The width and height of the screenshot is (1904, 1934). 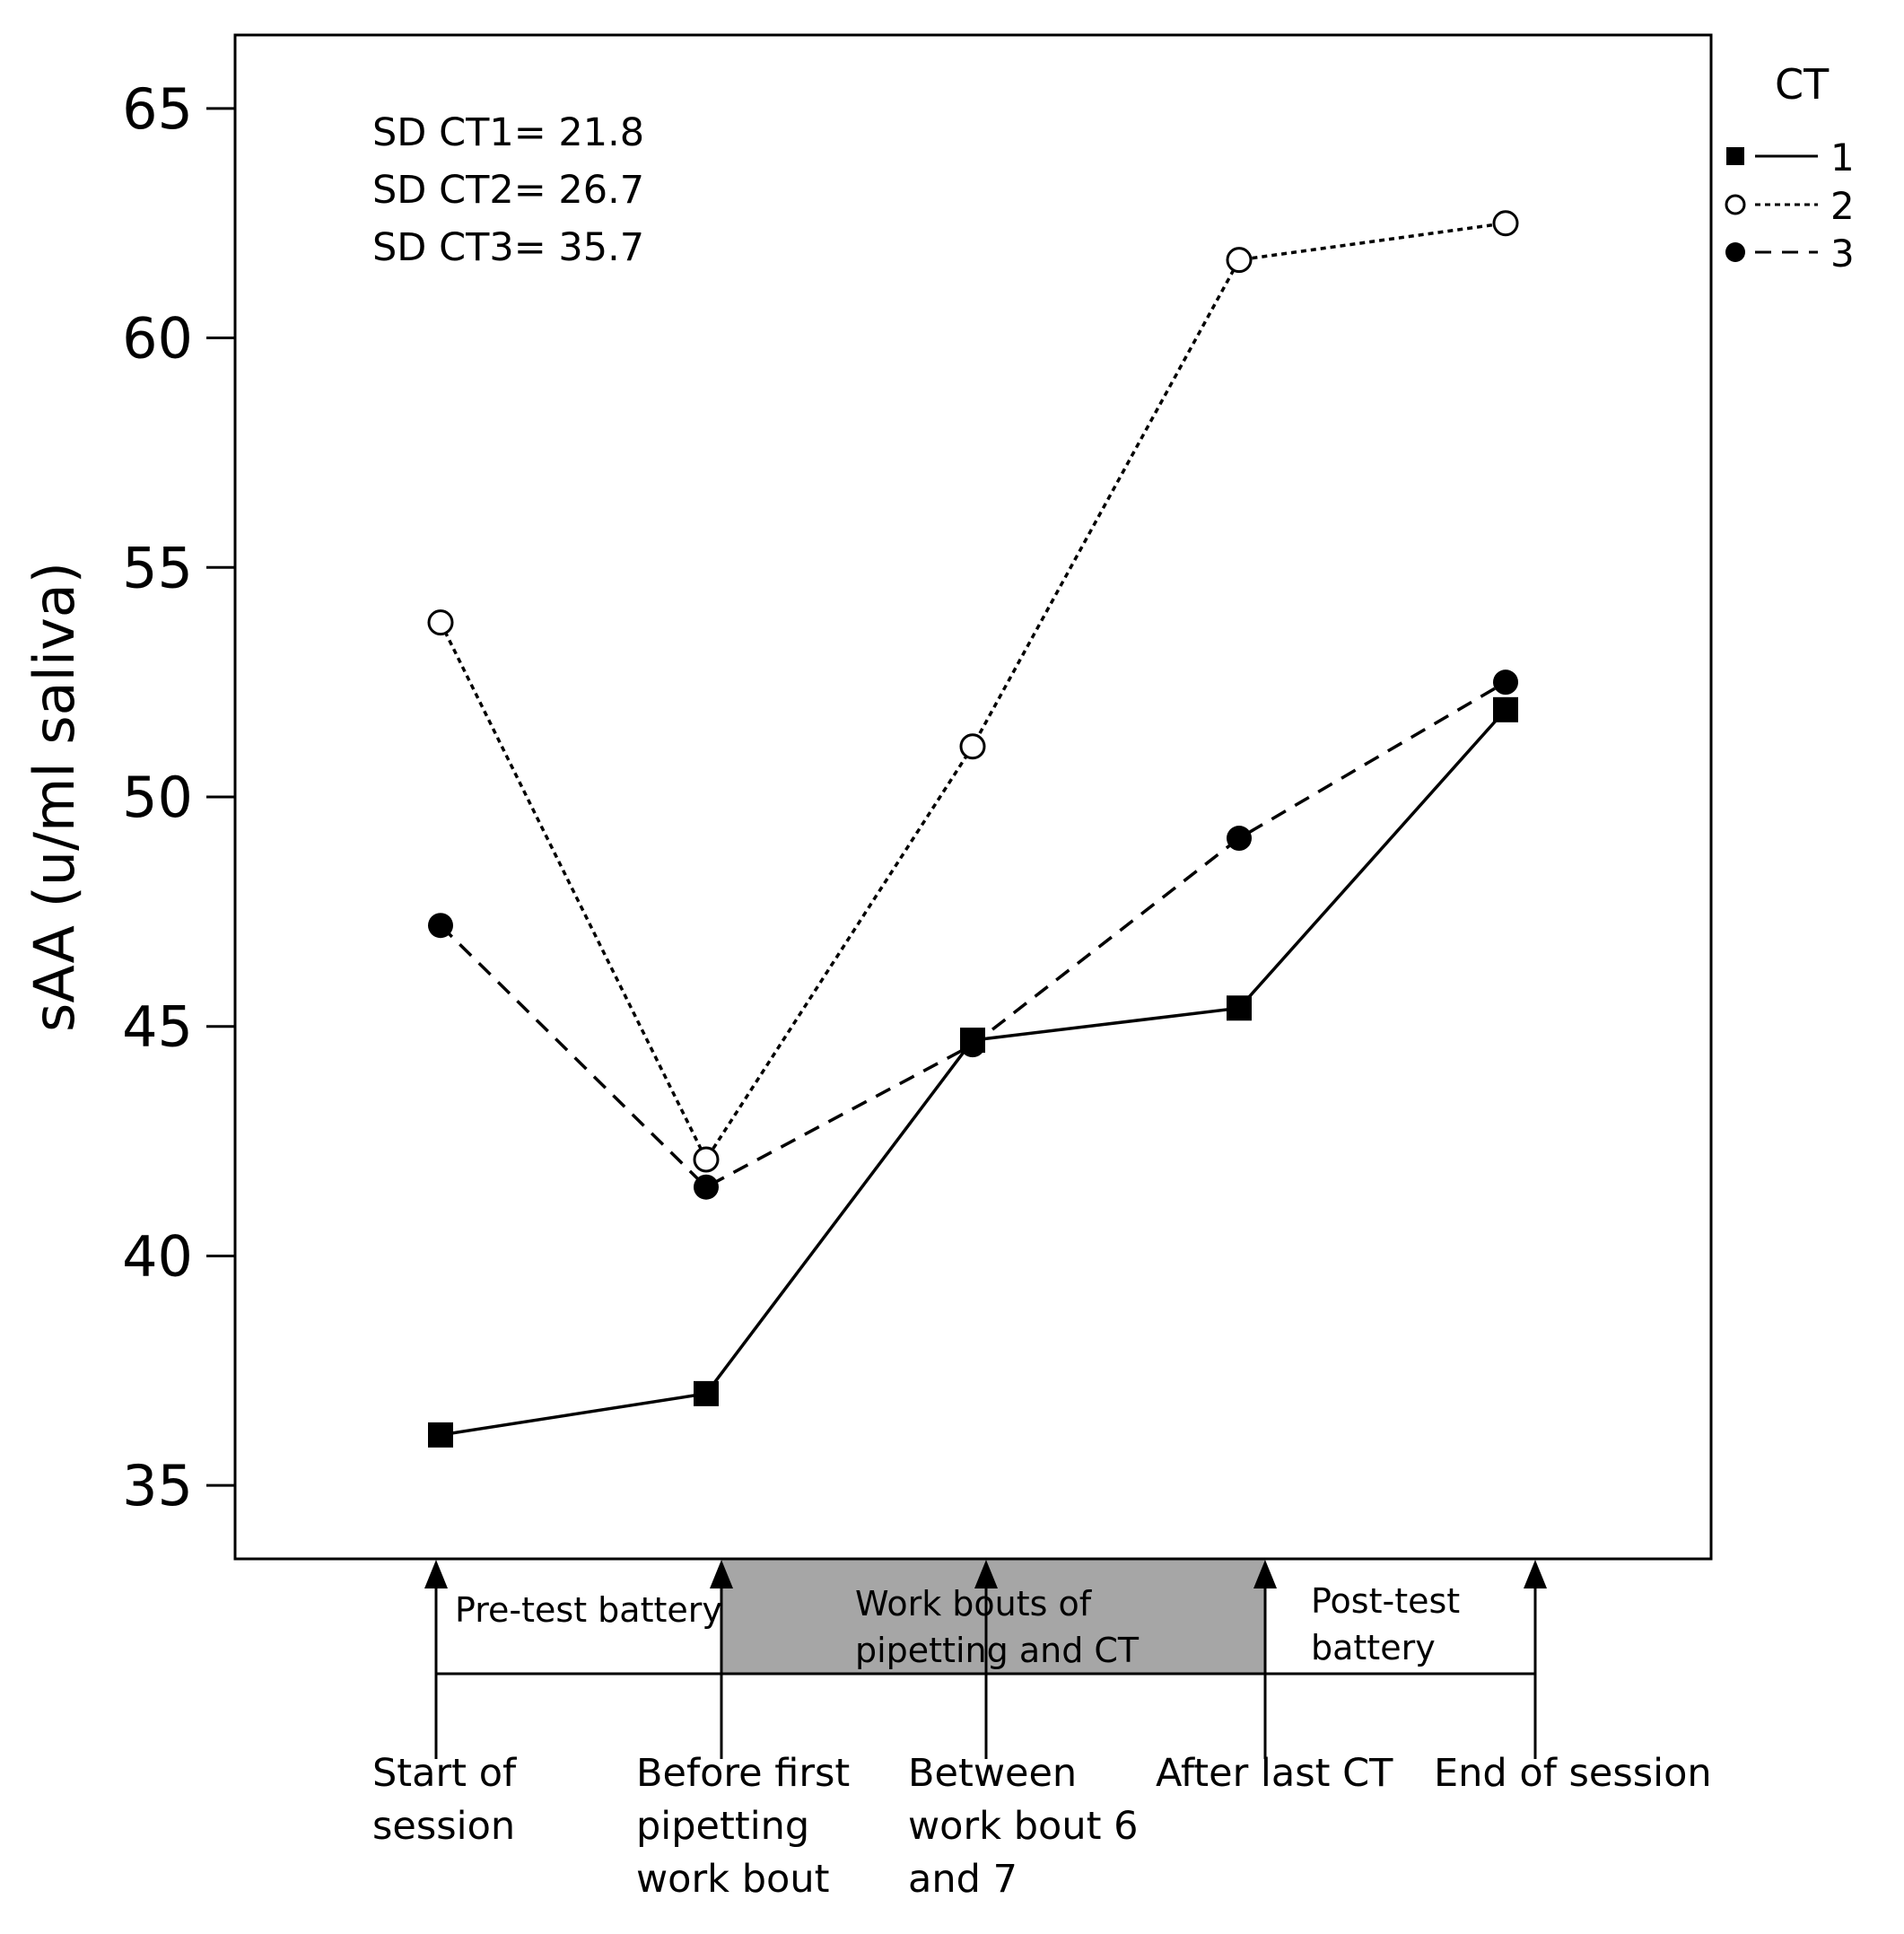 What do you see at coordinates (588, 1610) in the screenshot?
I see `phase-label-pre-test: Pre-test battery` at bounding box center [588, 1610].